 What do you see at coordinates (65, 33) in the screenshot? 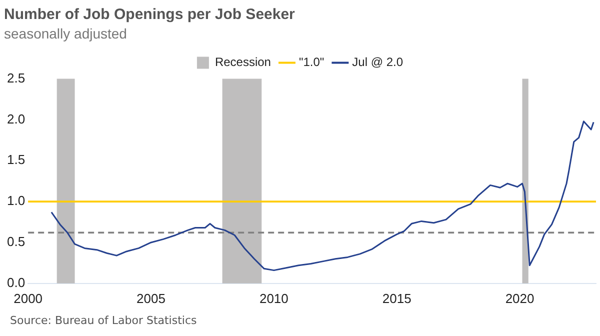
I see `chart-subtitle: seasonally adjusted` at bounding box center [65, 33].